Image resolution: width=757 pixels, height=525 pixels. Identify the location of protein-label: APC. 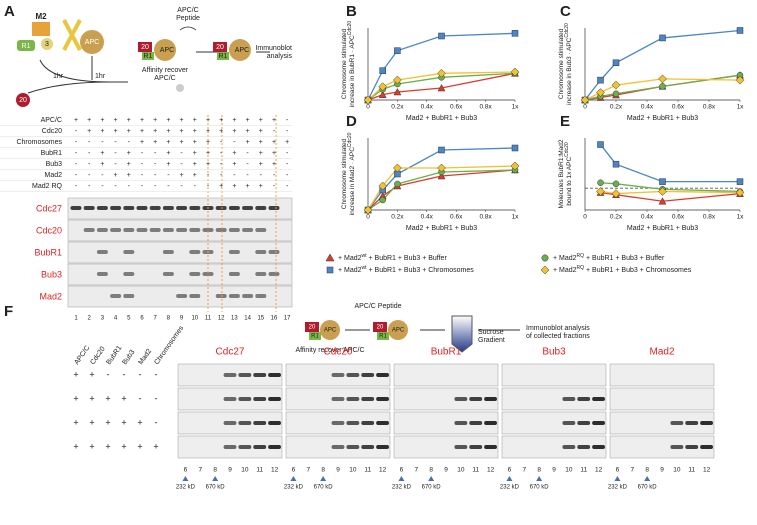
(242, 50).